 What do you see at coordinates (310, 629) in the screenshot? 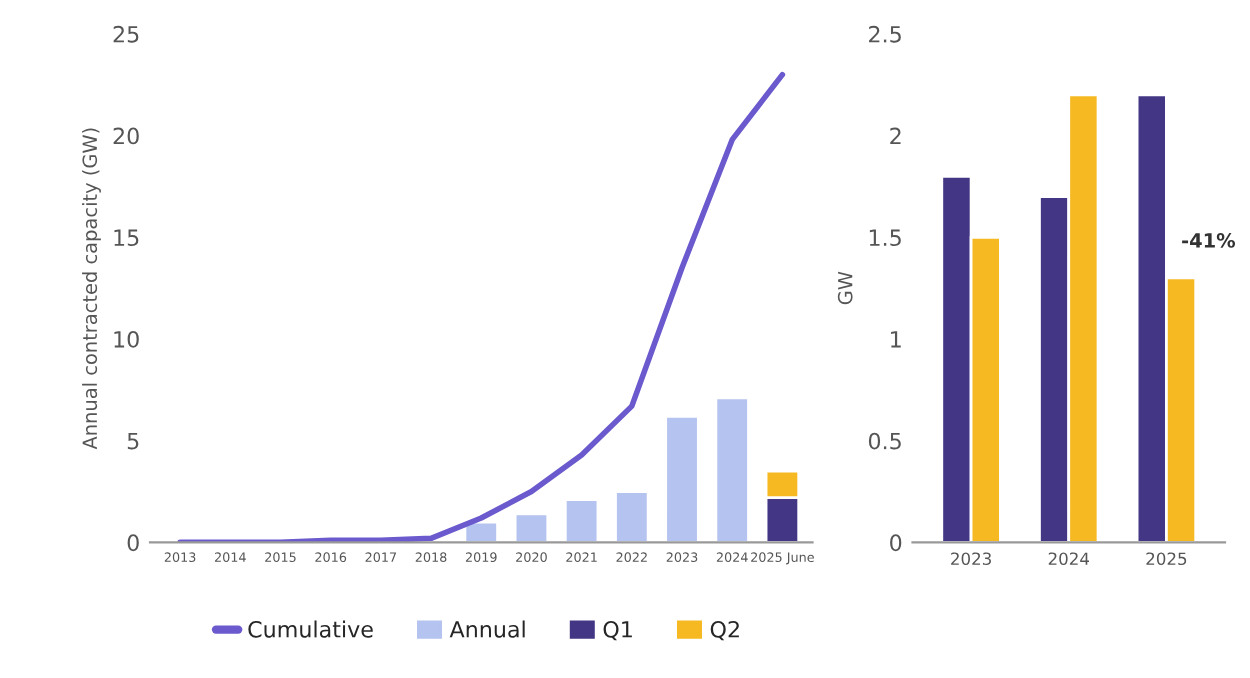
I see `legend-label: Cumulative` at bounding box center [310, 629].